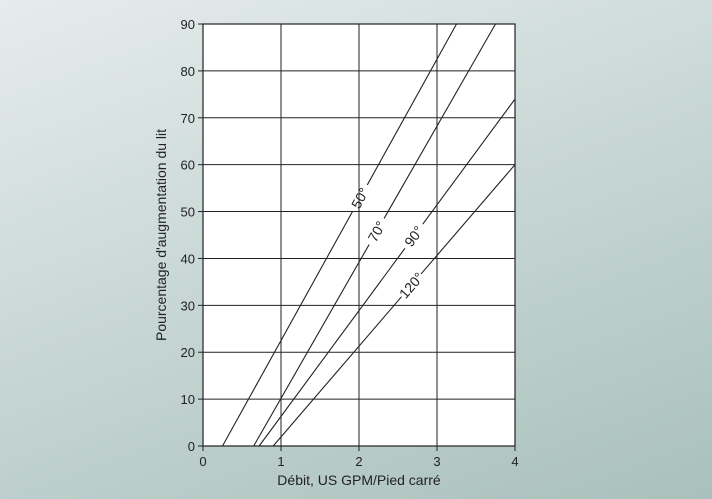 This screenshot has height=499, width=712. What do you see at coordinates (514, 461) in the screenshot?
I see `x-tick-label: 4` at bounding box center [514, 461].